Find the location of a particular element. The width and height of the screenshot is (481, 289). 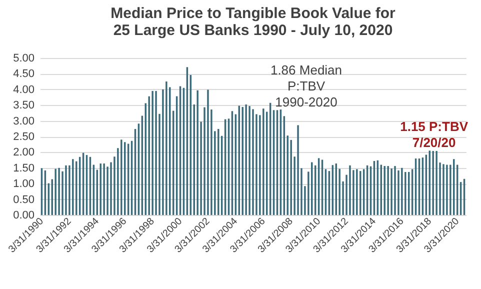

y-tick-label: 1.00 is located at coordinates (23, 184).